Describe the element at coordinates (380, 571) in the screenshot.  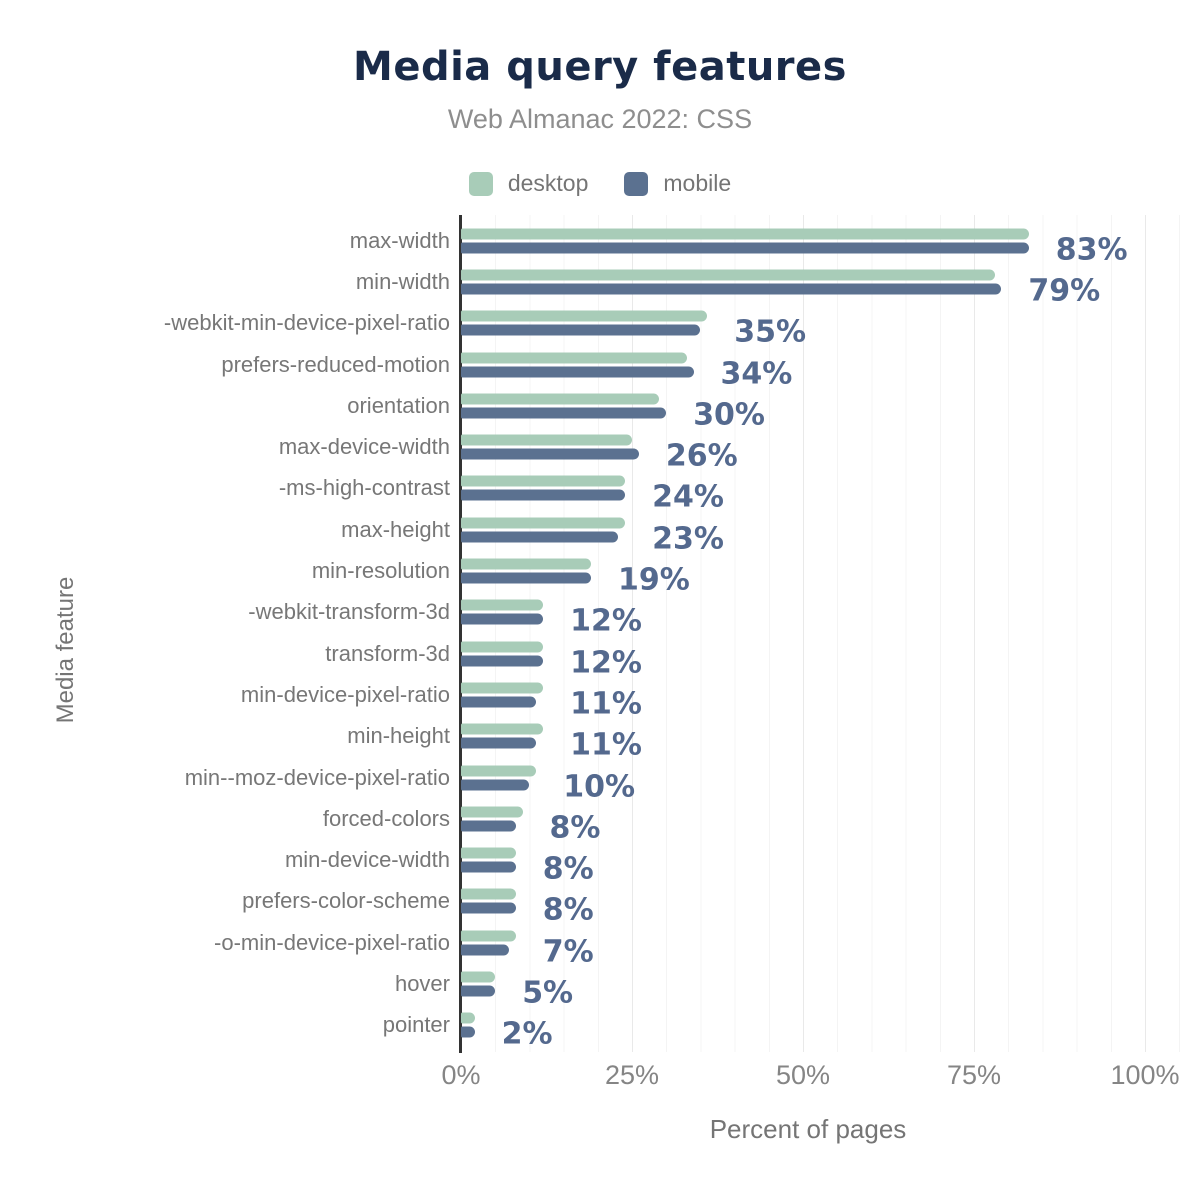
I see `category-label: min-resolution` at that location.